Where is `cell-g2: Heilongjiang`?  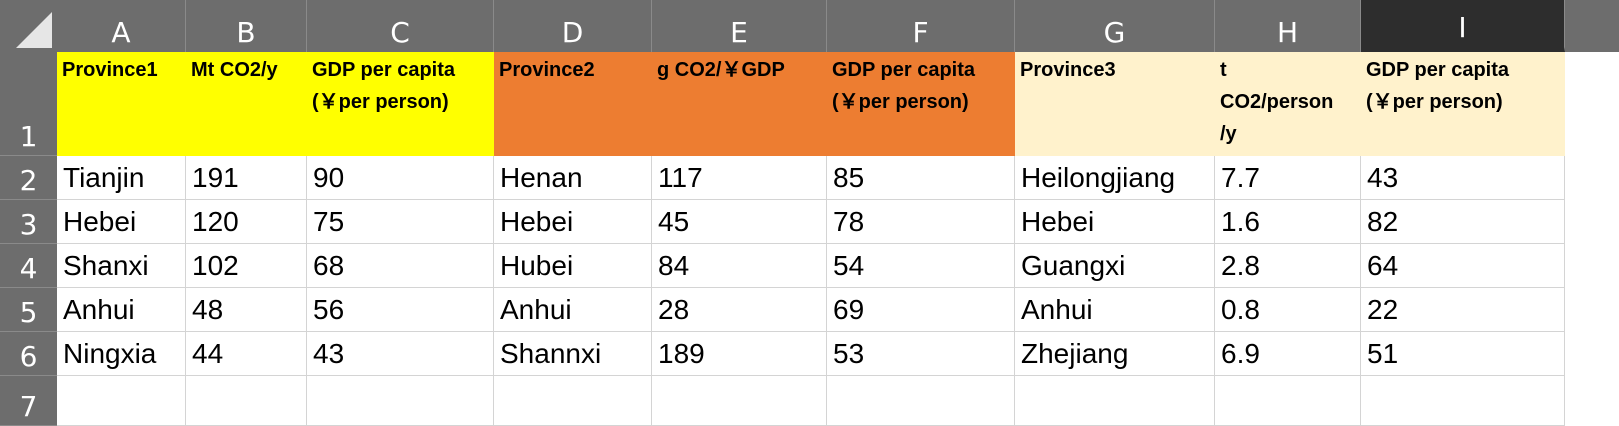 cell-g2: Heilongjiang is located at coordinates (1115, 178).